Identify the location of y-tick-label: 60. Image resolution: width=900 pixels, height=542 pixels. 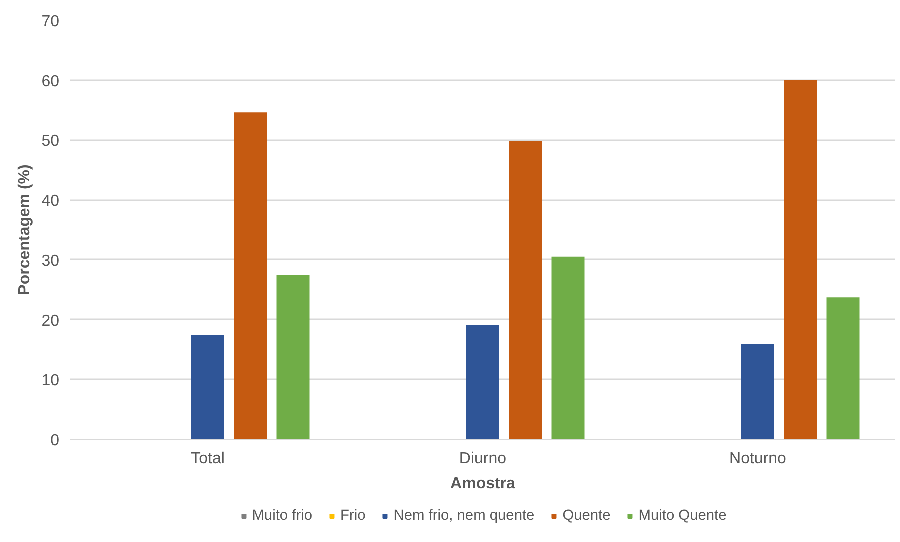
(51, 81).